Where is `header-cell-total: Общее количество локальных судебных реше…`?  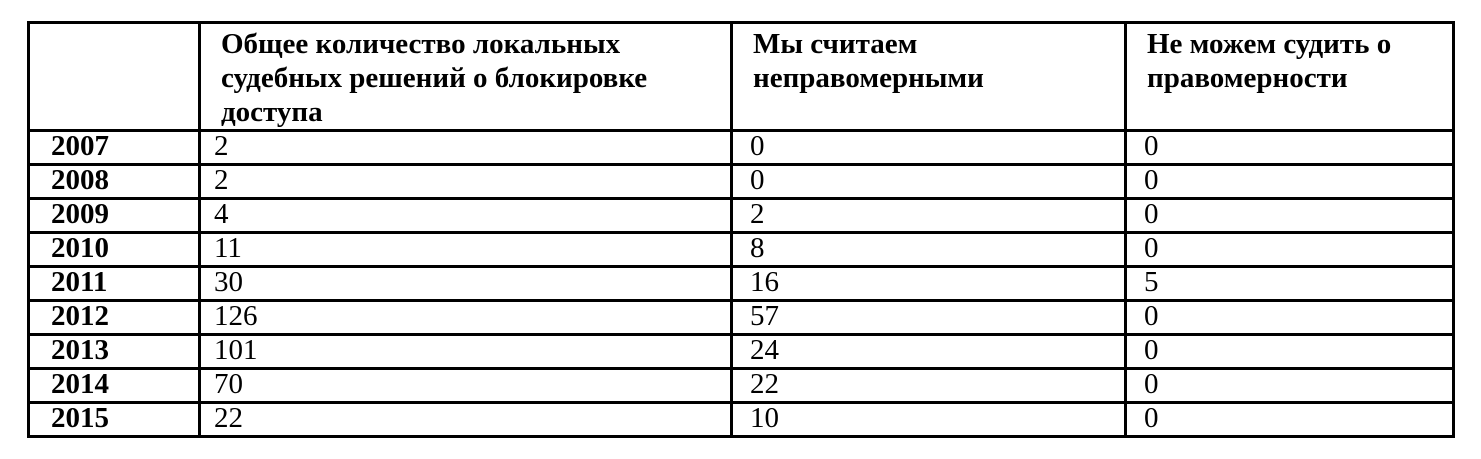 header-cell-total: Общее количество локальных судебных реше… is located at coordinates (465, 76).